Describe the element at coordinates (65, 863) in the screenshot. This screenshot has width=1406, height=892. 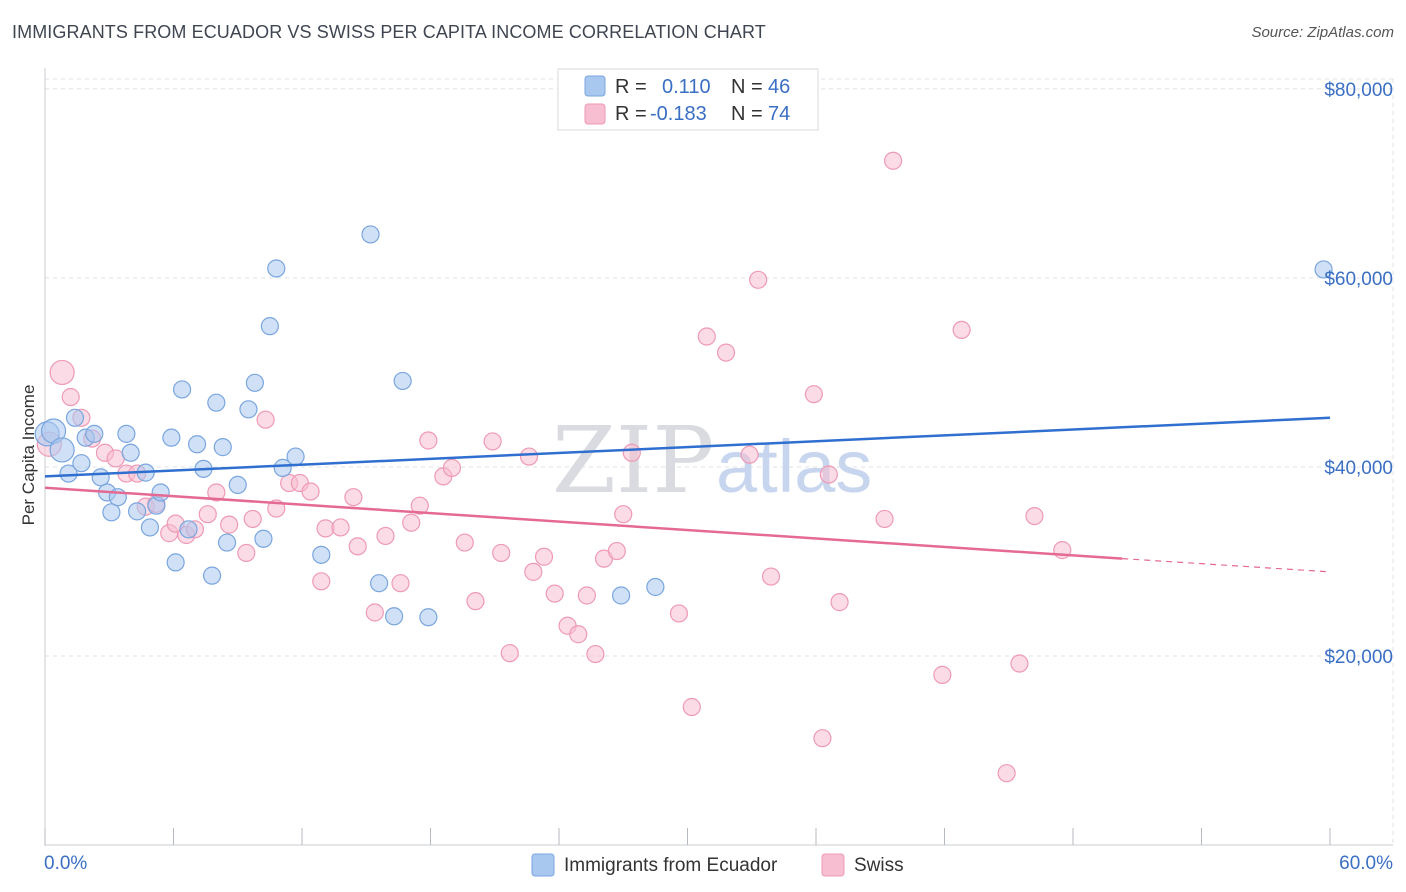
I see `x-tick-label-min: 0.0%` at that location.